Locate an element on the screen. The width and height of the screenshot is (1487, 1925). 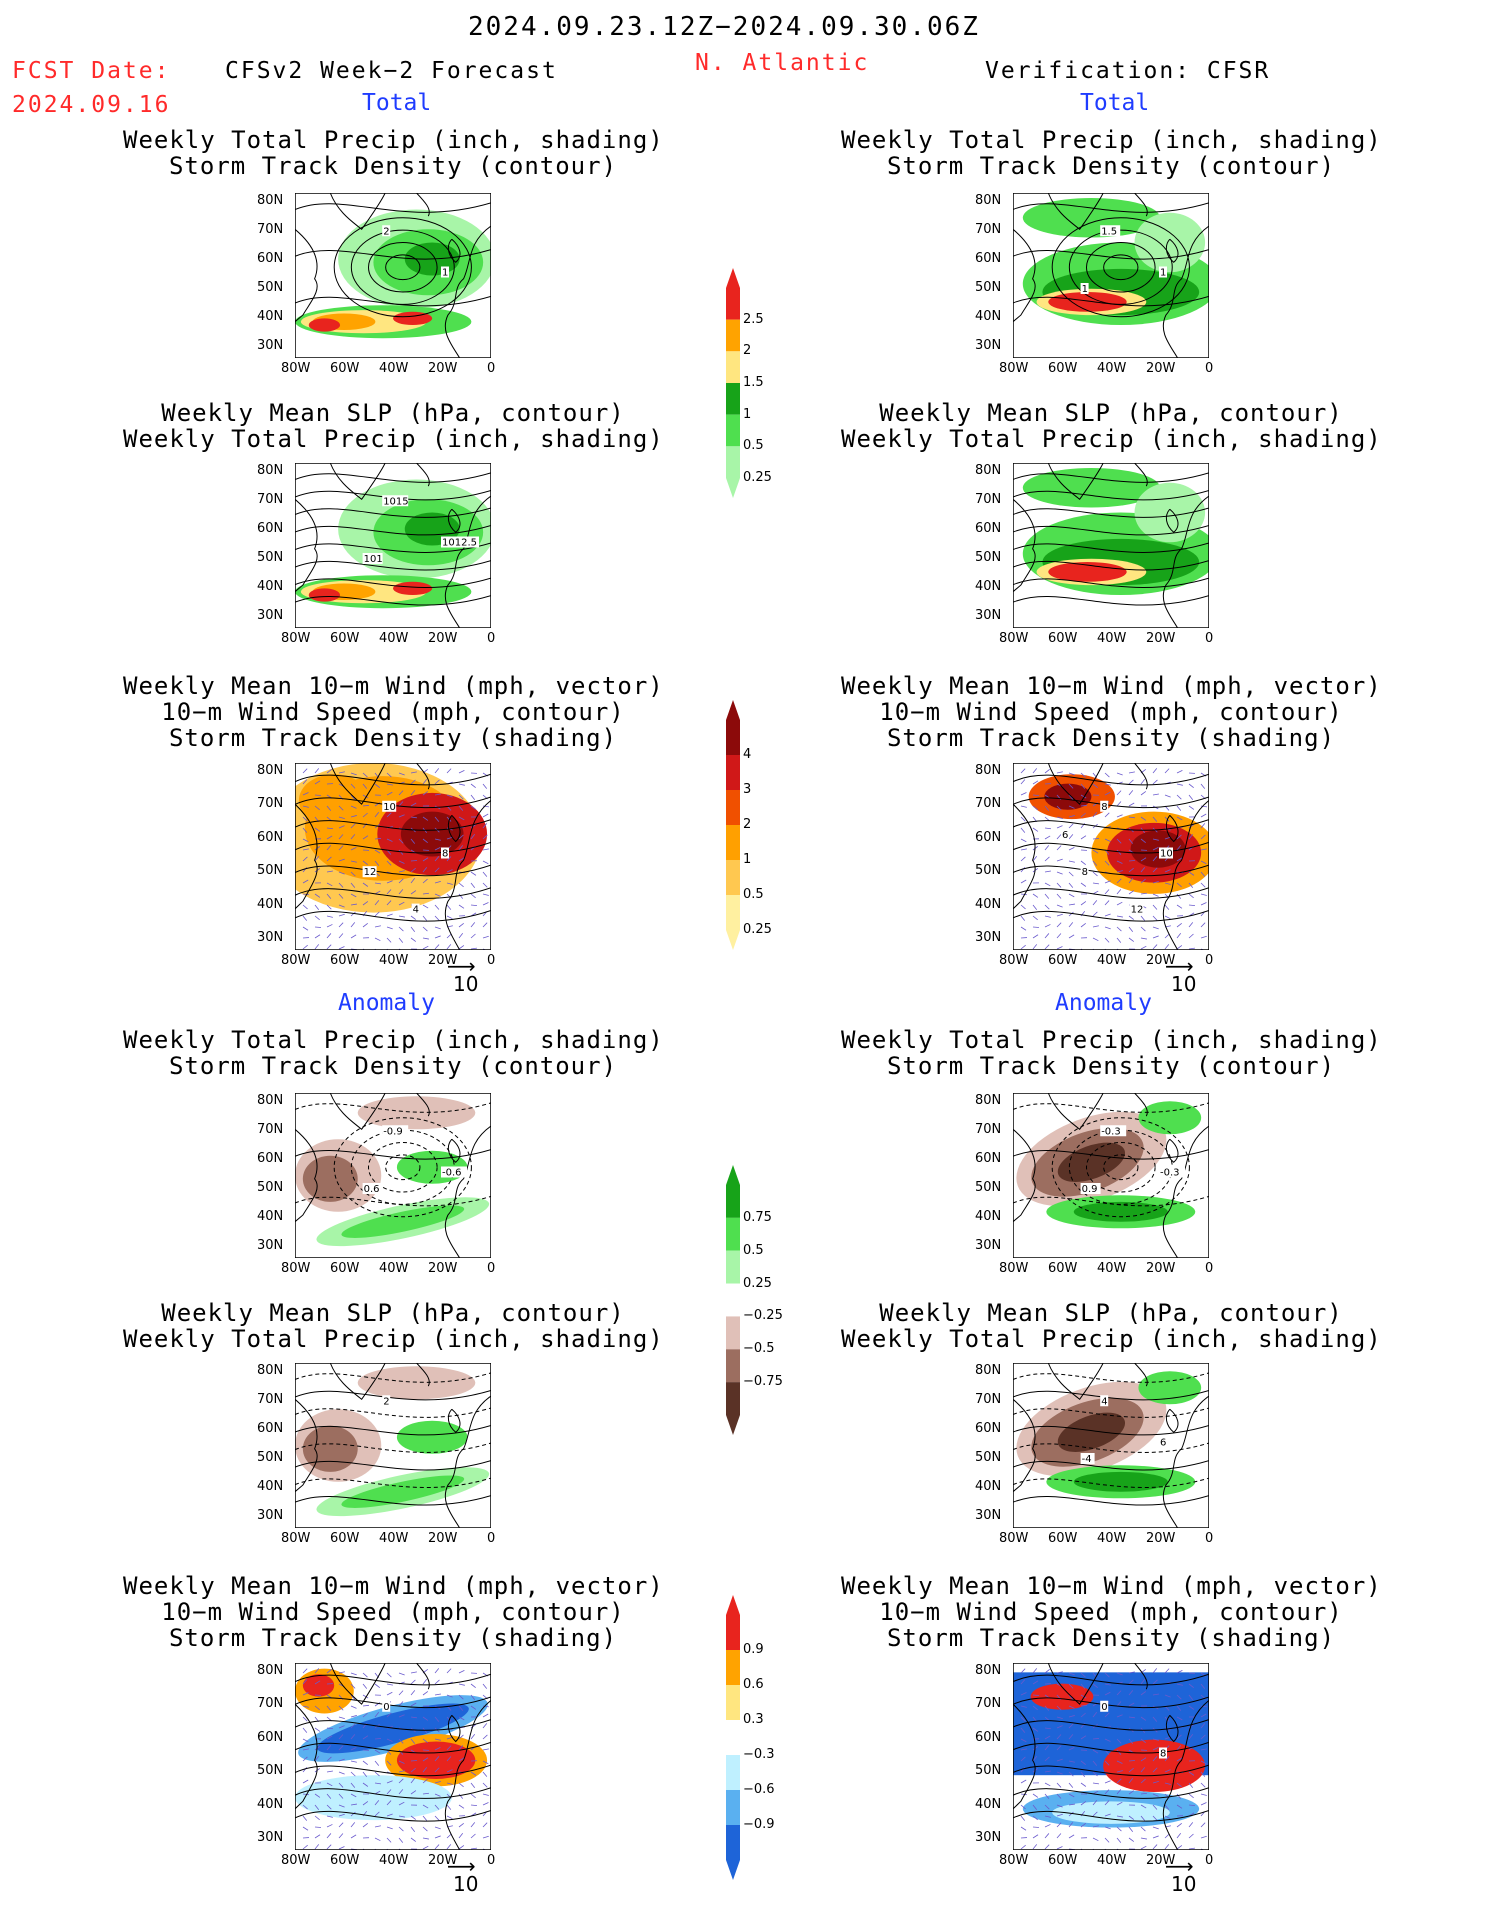
lon-tick-label: 60W is located at coordinates (345, 368).